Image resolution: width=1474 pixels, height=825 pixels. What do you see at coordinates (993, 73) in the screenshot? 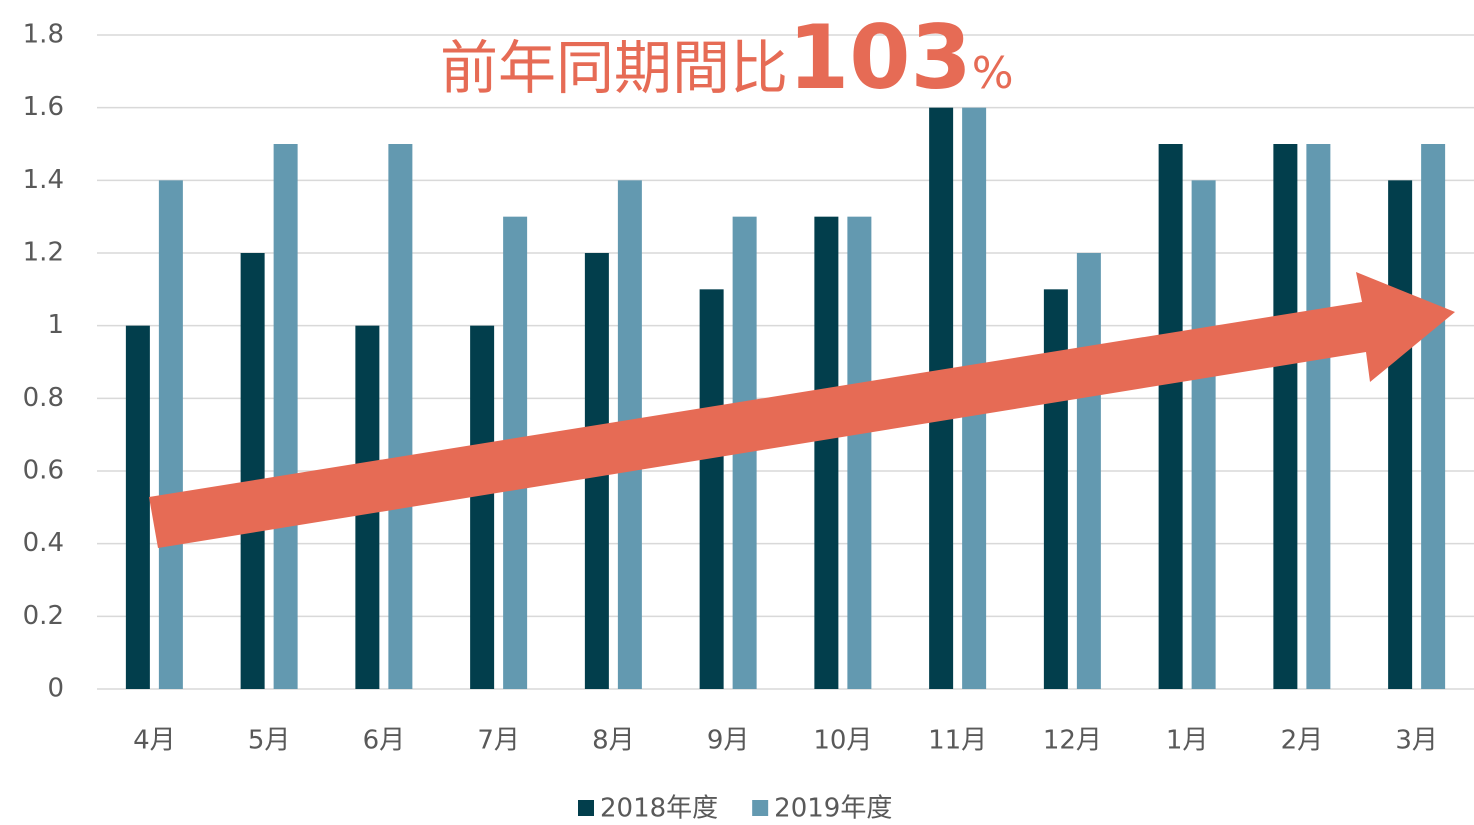
I see `annotation-unit: %` at bounding box center [993, 73].